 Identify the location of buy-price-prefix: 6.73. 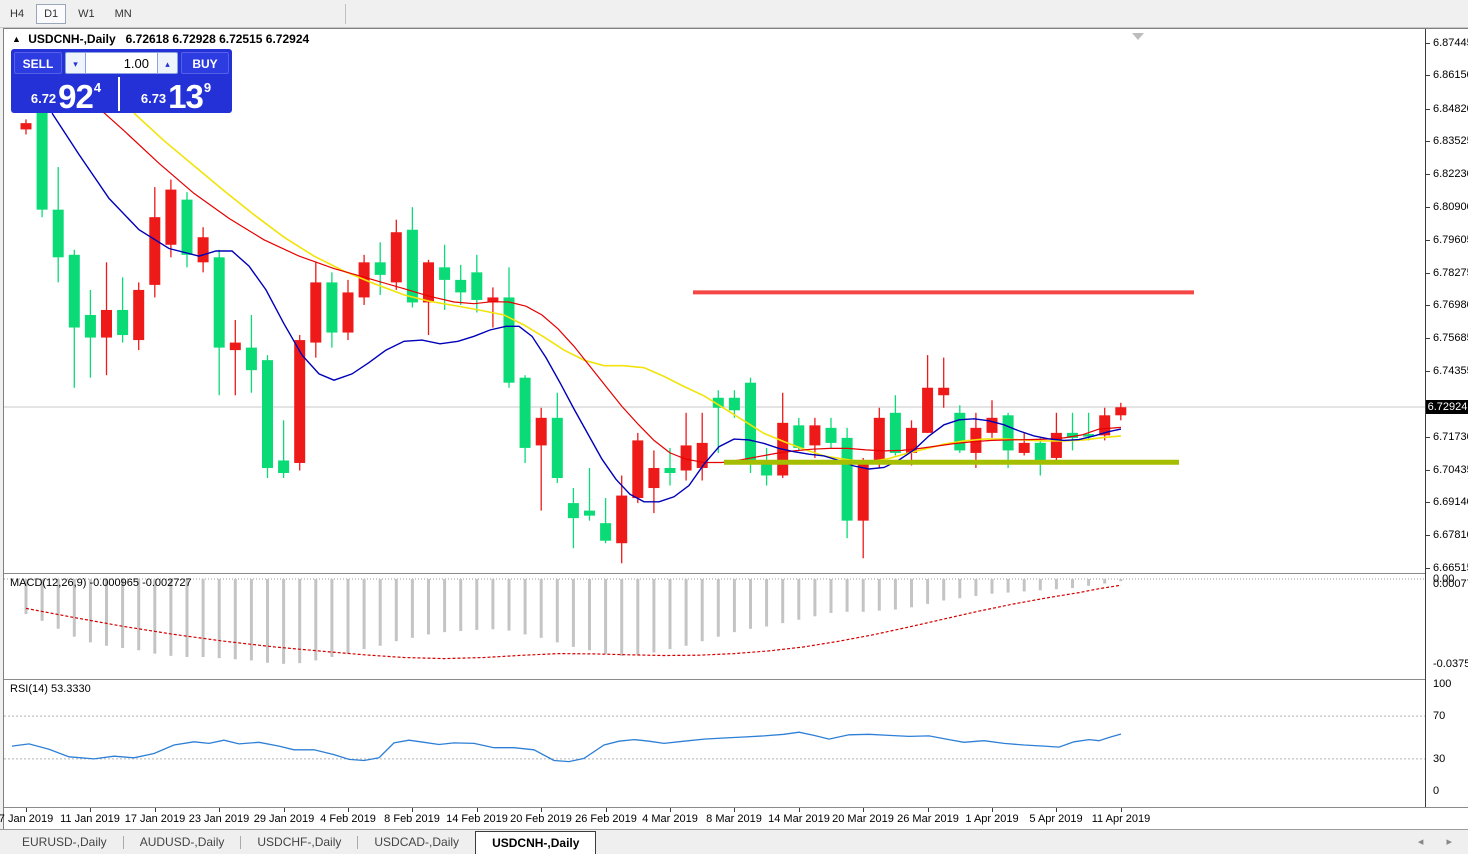
(153, 98).